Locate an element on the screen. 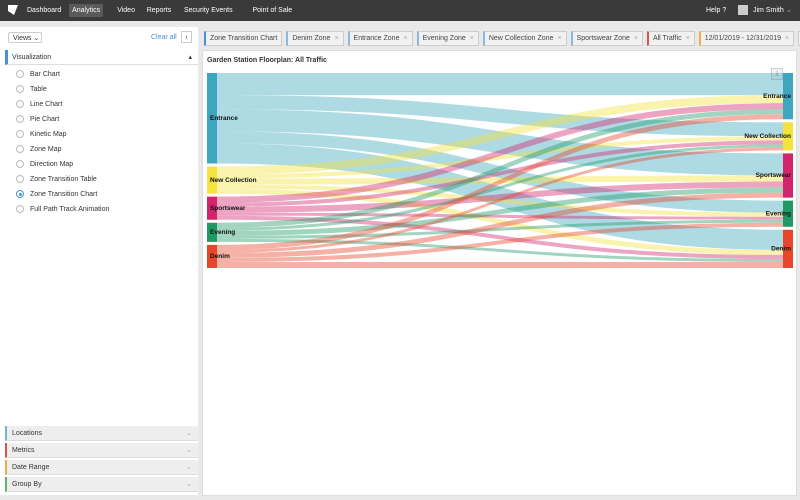 This screenshot has height=500, width=800. section-title: Visualization is located at coordinates (32, 57).